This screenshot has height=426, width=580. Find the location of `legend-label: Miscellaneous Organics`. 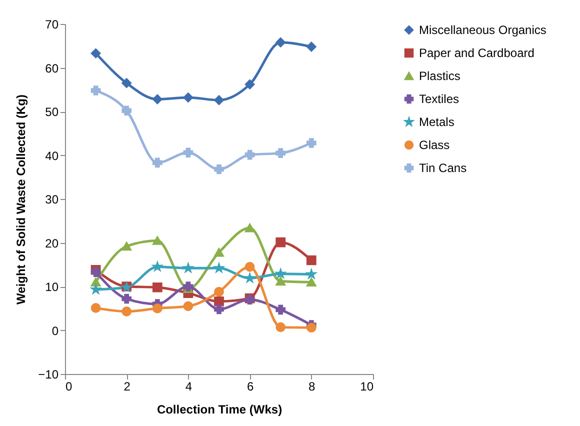

legend-label: Miscellaneous Organics is located at coordinates (482, 30).